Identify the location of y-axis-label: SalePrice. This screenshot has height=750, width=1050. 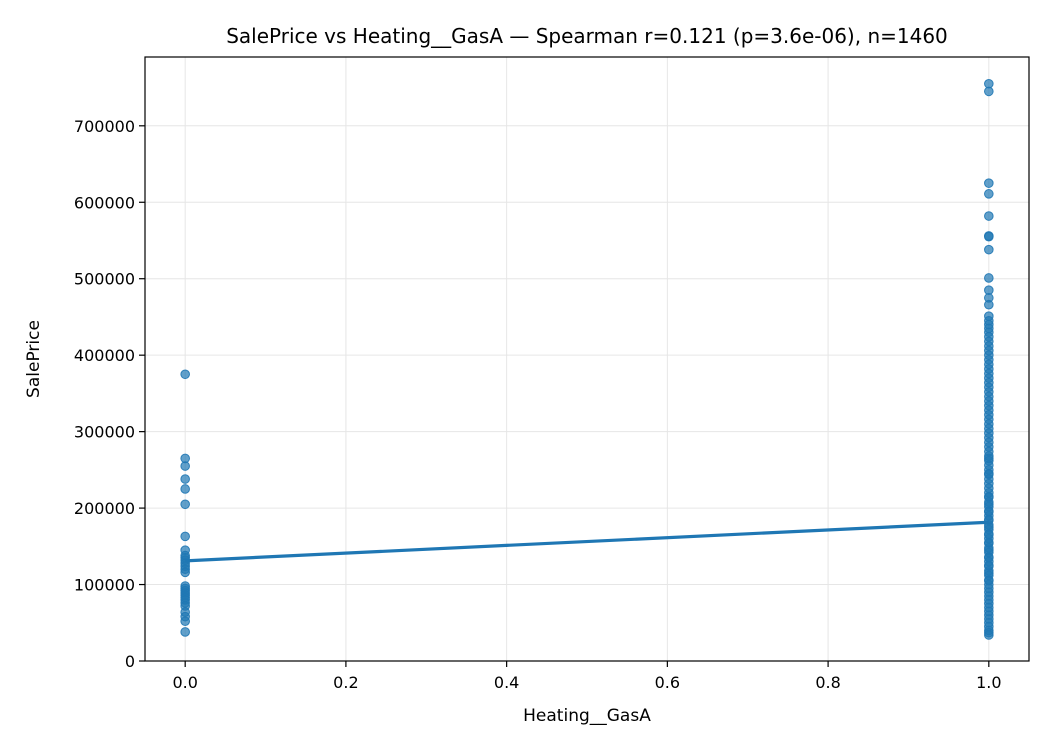
(34, 359).